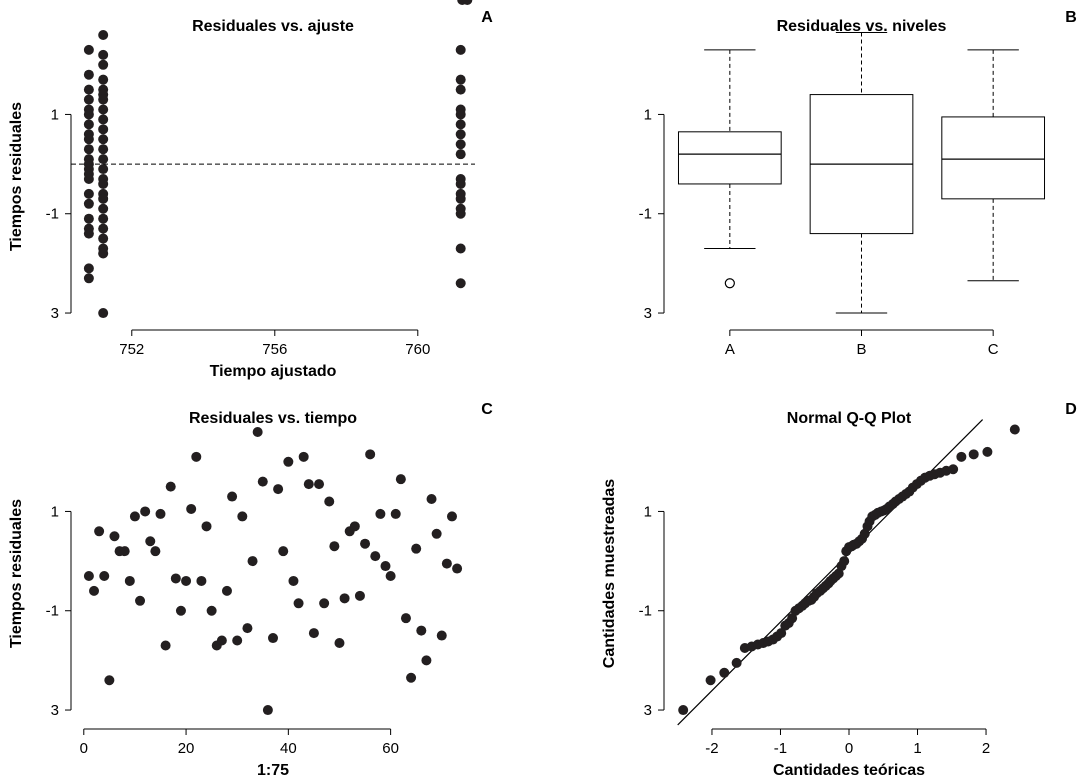 Image resolution: width=1081 pixels, height=783 pixels. Describe the element at coordinates (487, 409) in the screenshot. I see `panel-letter: C` at that location.